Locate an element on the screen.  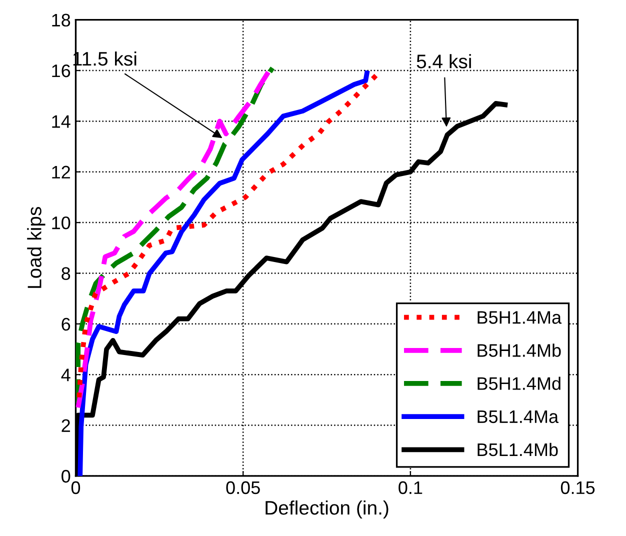
y-tick-label: 0 is located at coordinates (66, 476).